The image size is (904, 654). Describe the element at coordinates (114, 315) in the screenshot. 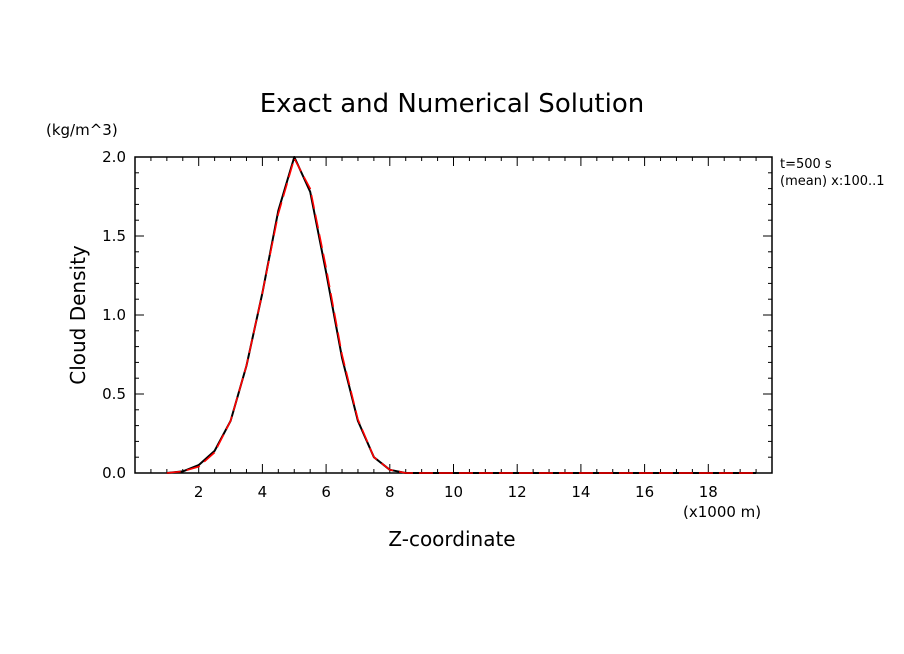

I see `y-tick-label: 1.0` at that location.